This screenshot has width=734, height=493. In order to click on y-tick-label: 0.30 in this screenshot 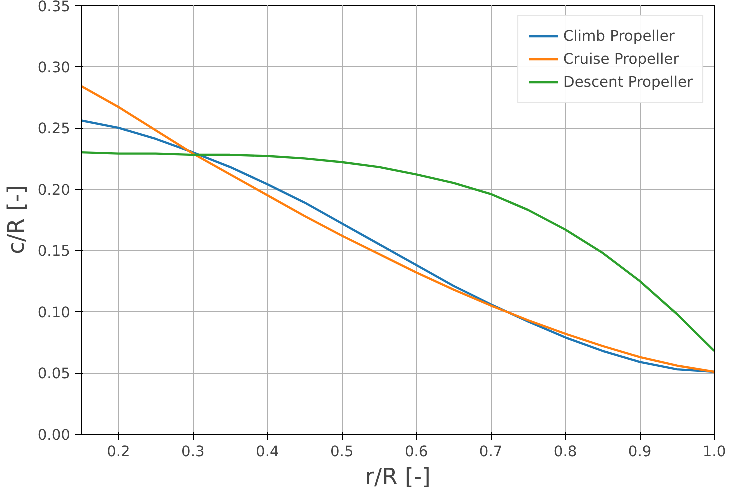, I will do `click(54, 67)`.